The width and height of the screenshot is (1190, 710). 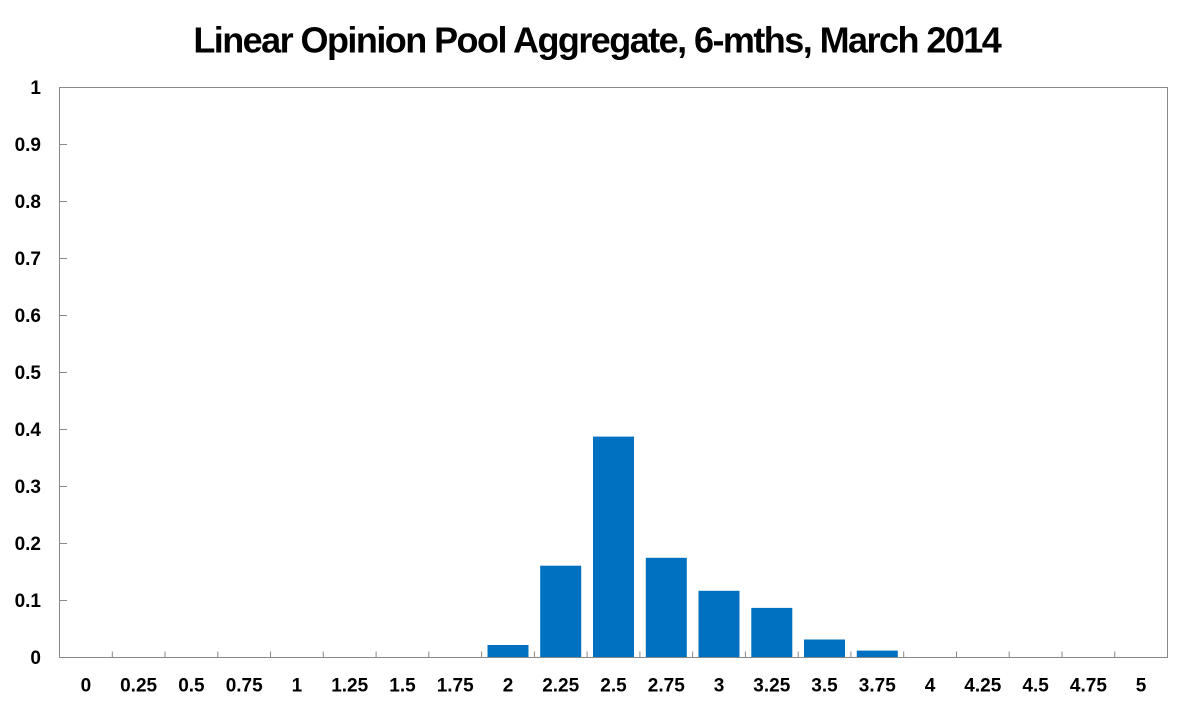 What do you see at coordinates (771, 685) in the screenshot?
I see `svg-text: 3.25` at bounding box center [771, 685].